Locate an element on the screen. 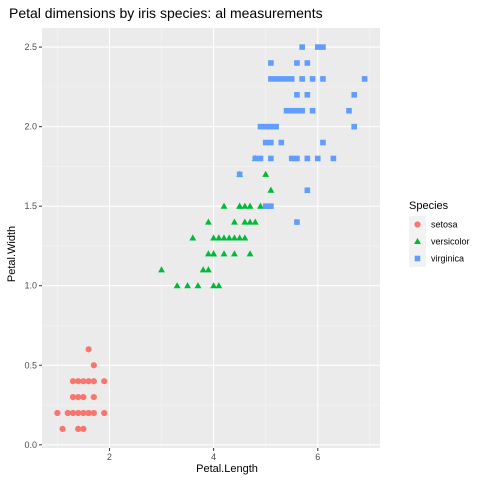  y-tick-label: 2.5 is located at coordinates (30, 47).